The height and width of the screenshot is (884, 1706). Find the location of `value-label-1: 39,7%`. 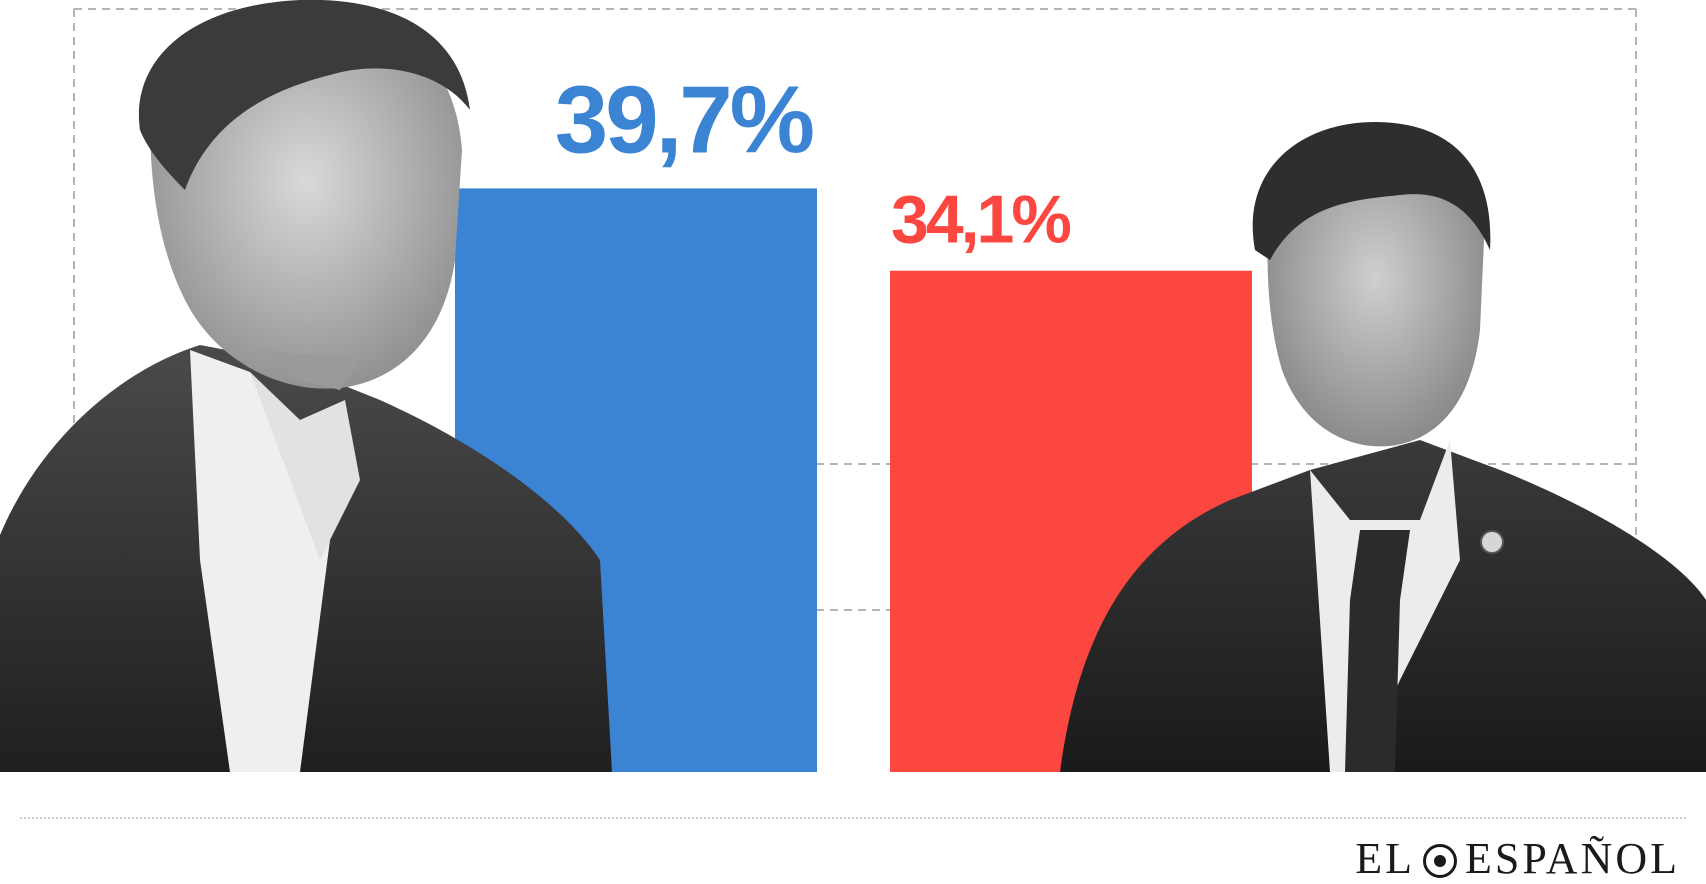

value-label-1: 39,7% is located at coordinates (684, 119).